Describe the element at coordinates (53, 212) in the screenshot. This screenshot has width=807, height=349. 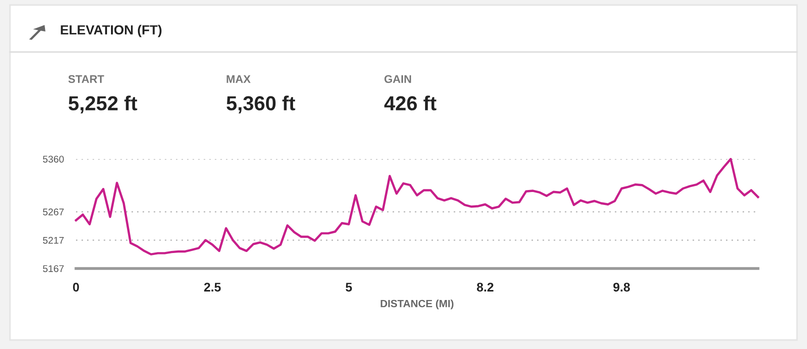
I see `y-tick-label: 5267` at that location.